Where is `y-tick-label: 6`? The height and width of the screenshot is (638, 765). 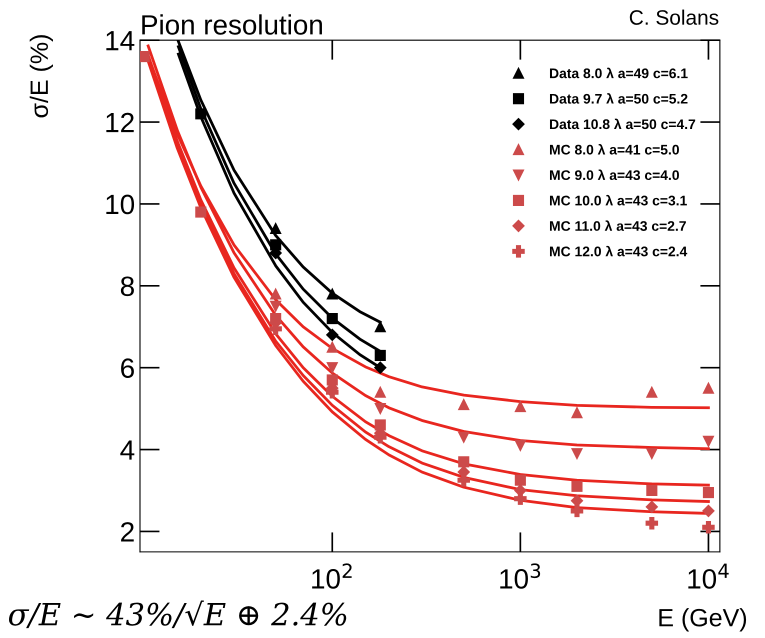
y-tick-label: 6 is located at coordinates (127, 368).